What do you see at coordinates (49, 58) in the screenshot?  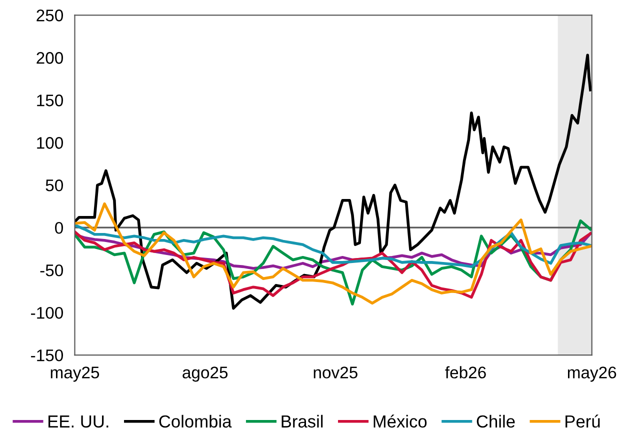 I see `y-tick-label: 200` at bounding box center [49, 58].